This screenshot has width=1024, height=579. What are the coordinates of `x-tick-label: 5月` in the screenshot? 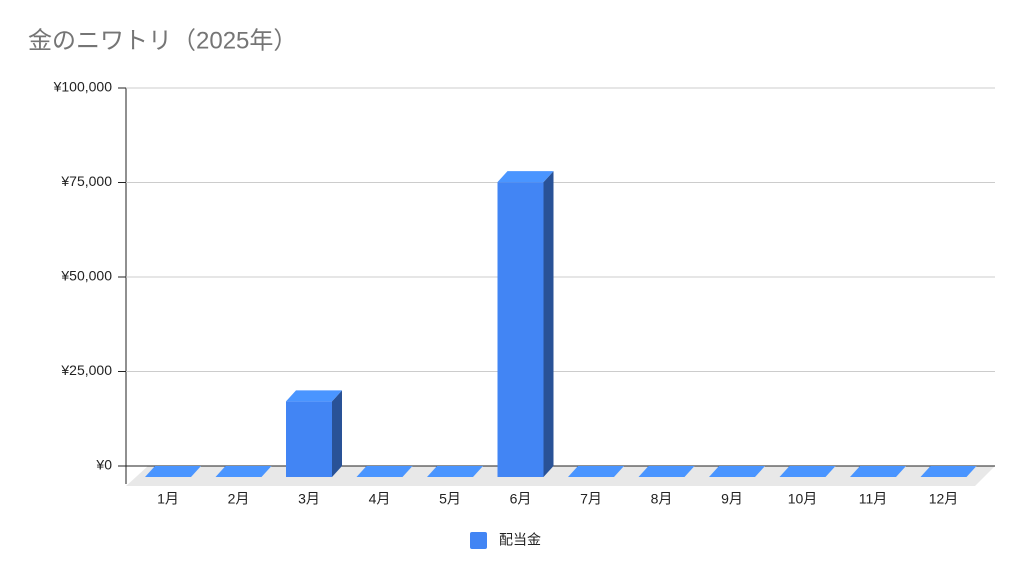 It's located at (450, 499).